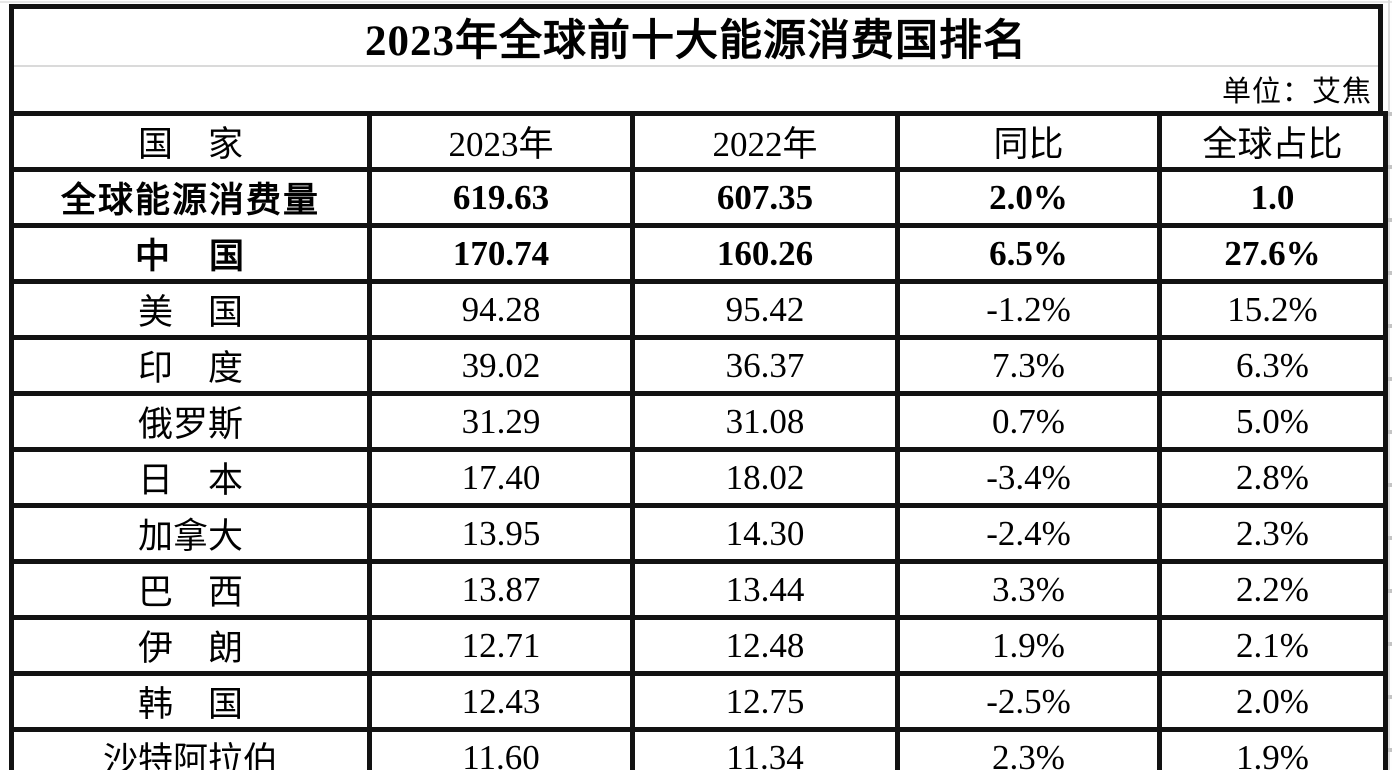 The height and width of the screenshot is (770, 1392). I want to click on country-cell: 印 度, so click(190, 365).